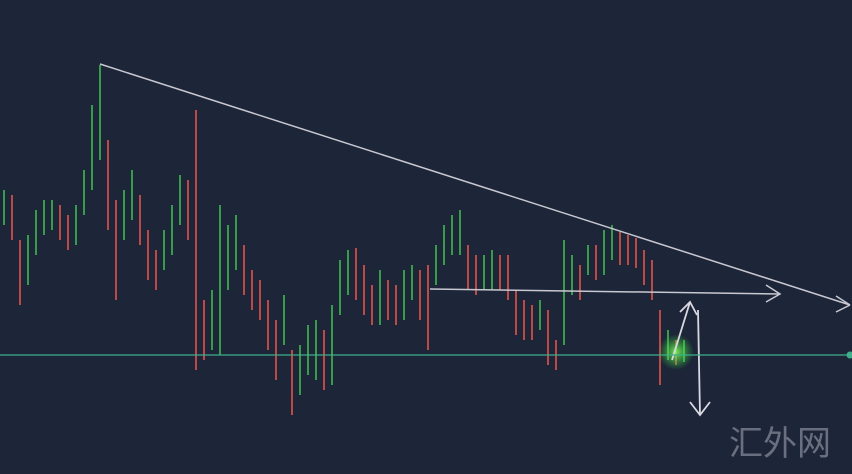  I want to click on down-arrow, so click(699, 362).